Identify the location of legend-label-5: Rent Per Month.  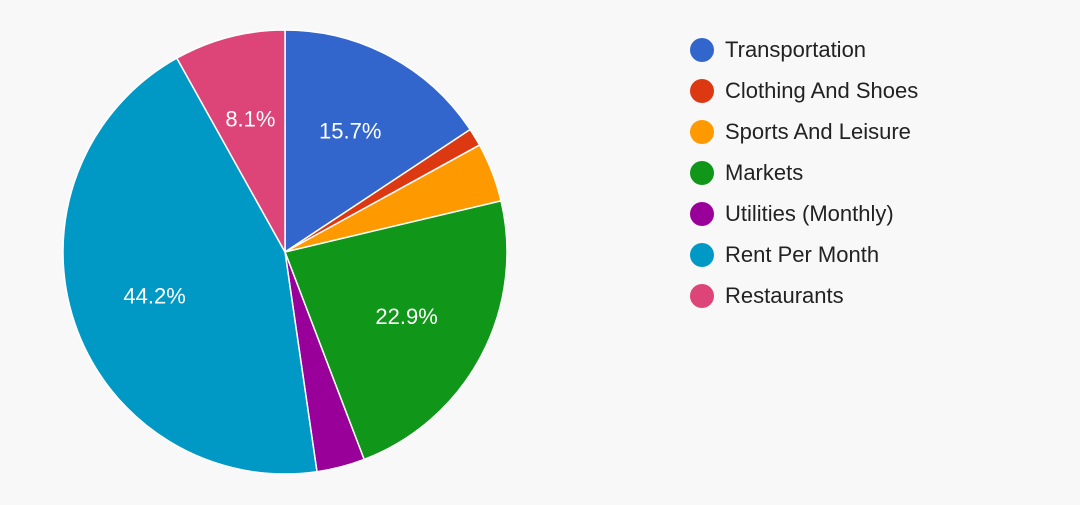
(802, 254).